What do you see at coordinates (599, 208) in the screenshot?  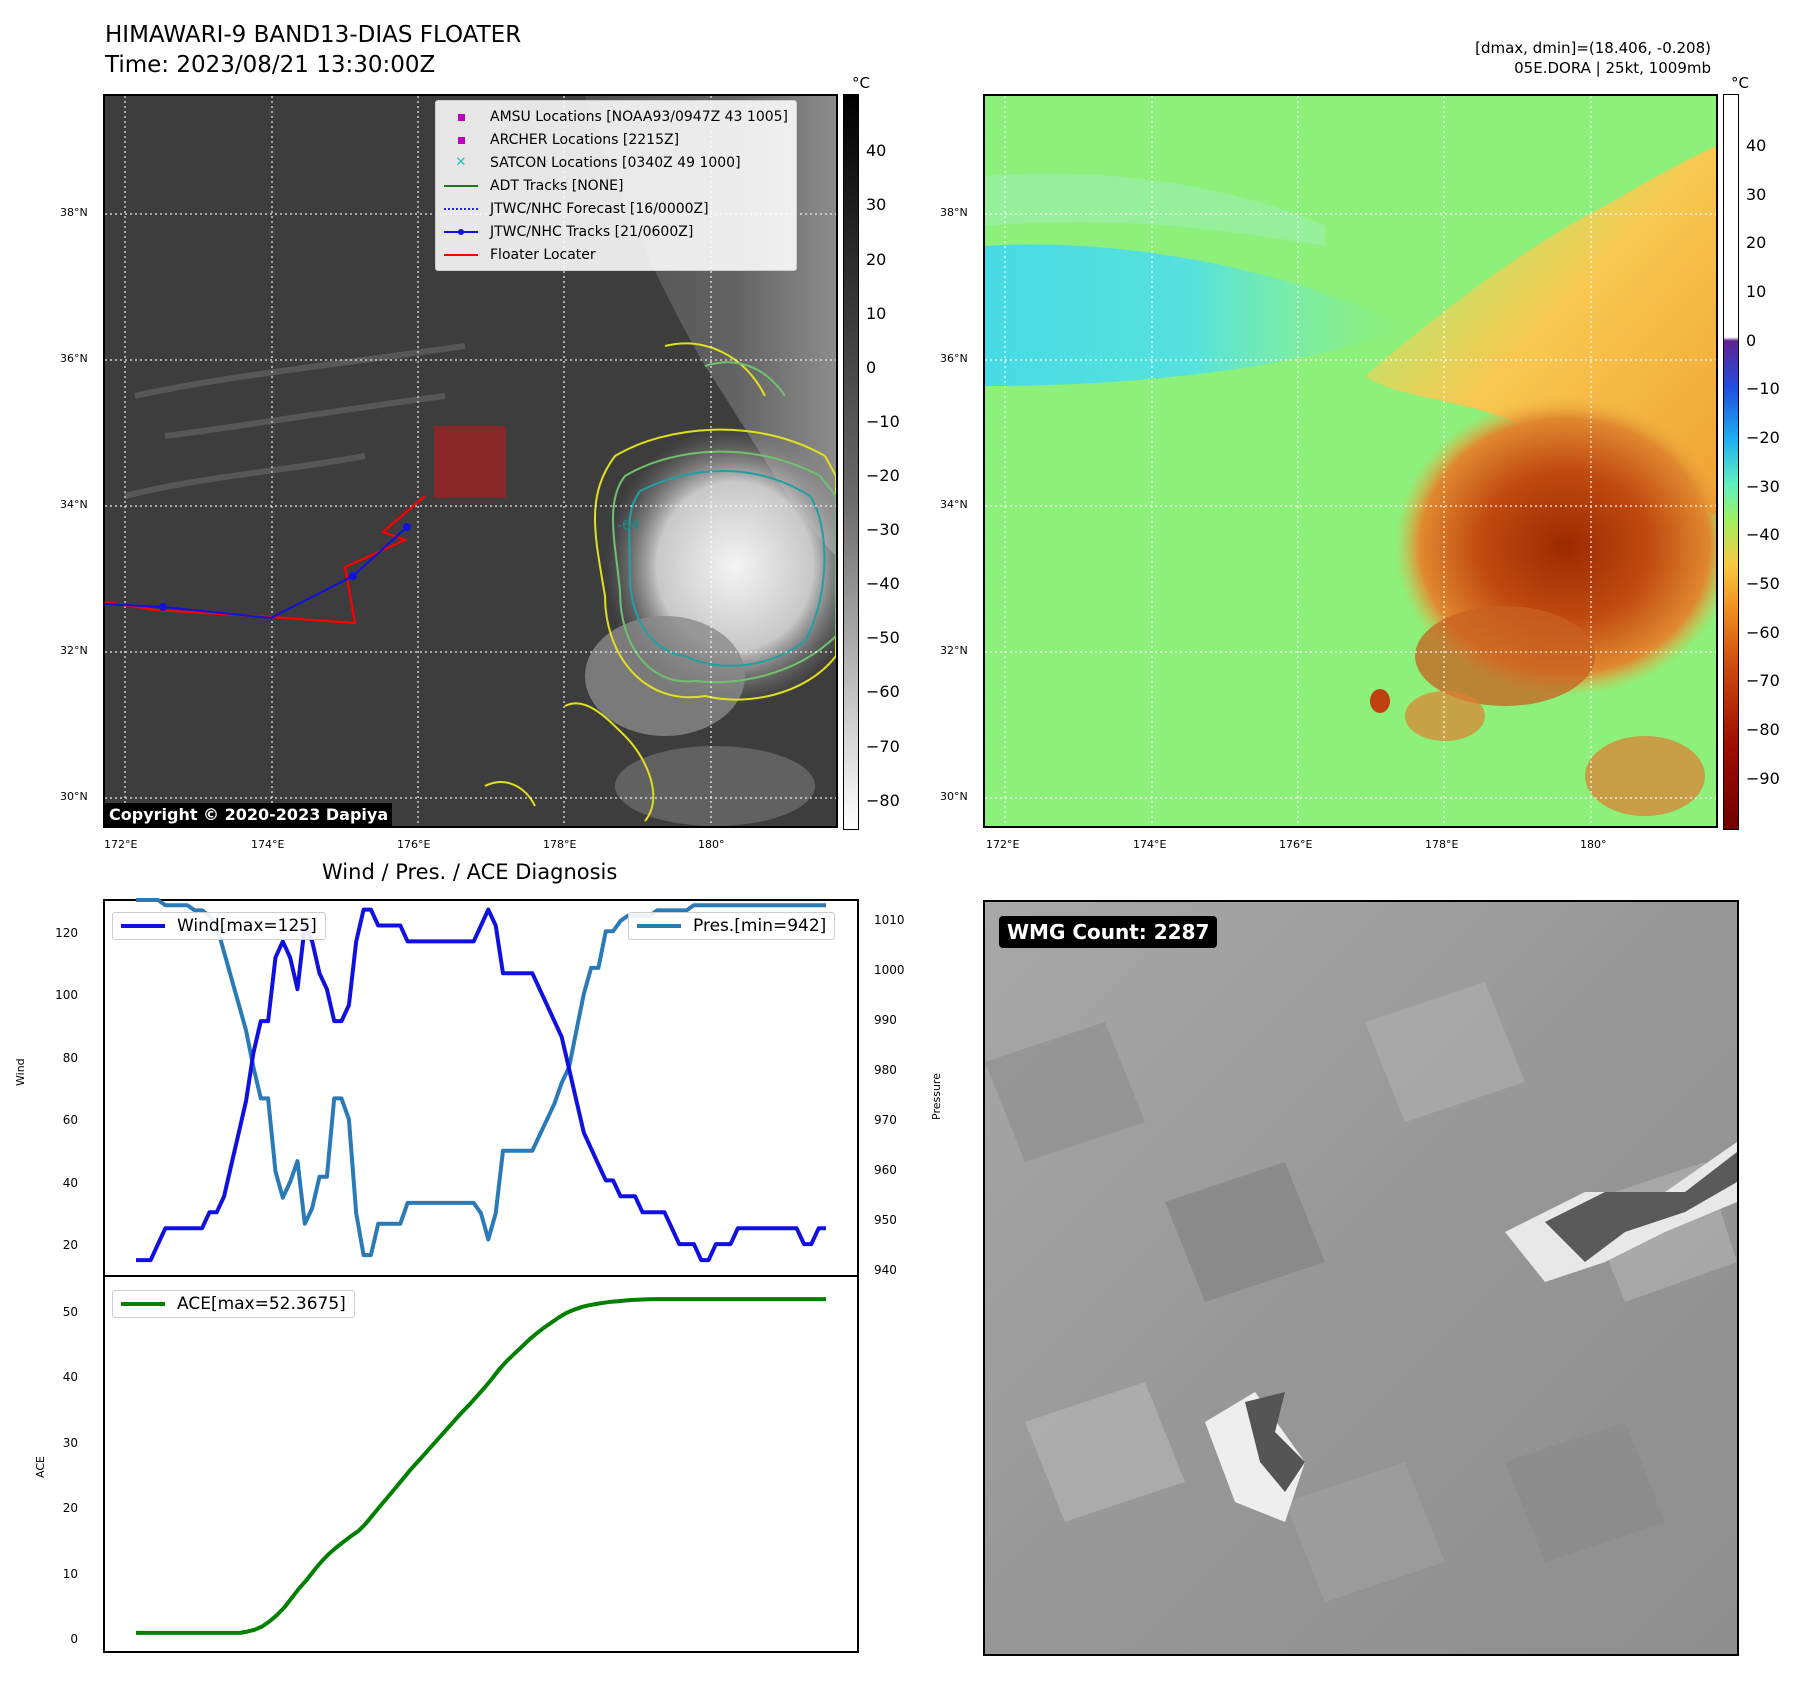 I see `legend-label: JTWC/NHC Forecast [16/0000Z]` at bounding box center [599, 208].